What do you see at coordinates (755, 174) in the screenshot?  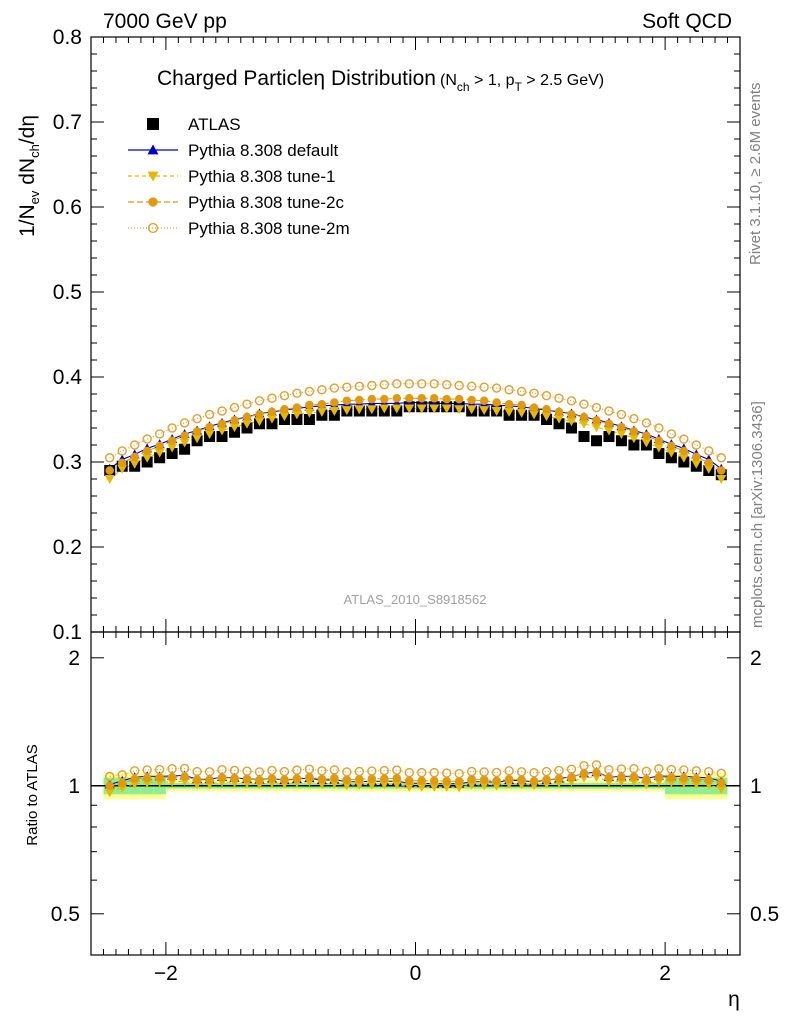 I see `rivet-label: Rivet 3.1.10, ≥ 2.6M events` at bounding box center [755, 174].